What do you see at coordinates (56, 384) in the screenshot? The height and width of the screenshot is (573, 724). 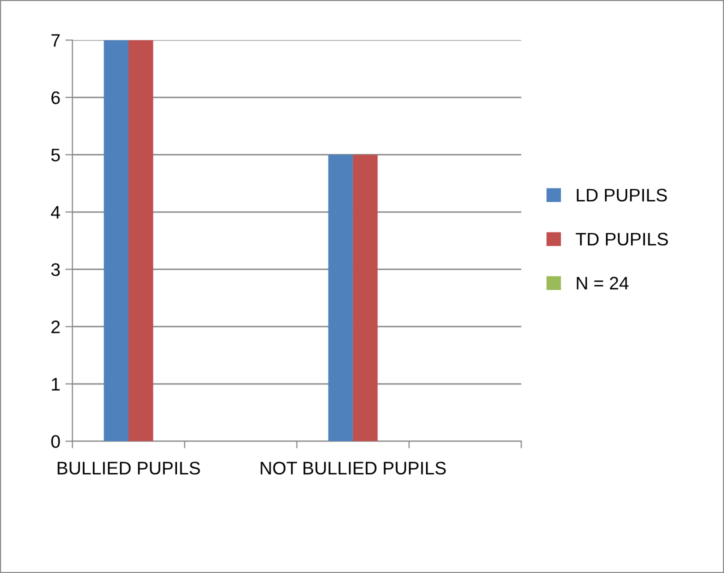 I see `y-tick-label: 1` at bounding box center [56, 384].